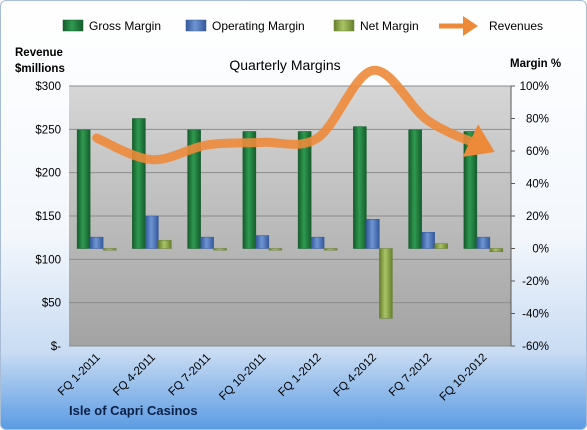 The width and height of the screenshot is (587, 430). Describe the element at coordinates (196, 25) in the screenshot. I see `legend-swatch-operating-margin` at that location.